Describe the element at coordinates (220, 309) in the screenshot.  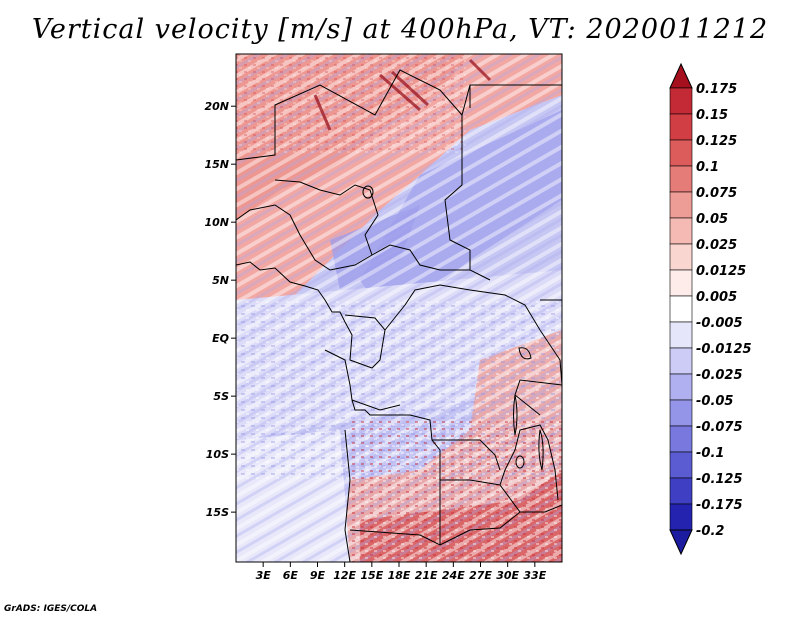
I see `latitude-axis: 20N 15N 10N 5N EQ 5S 10S 15S` at that location.